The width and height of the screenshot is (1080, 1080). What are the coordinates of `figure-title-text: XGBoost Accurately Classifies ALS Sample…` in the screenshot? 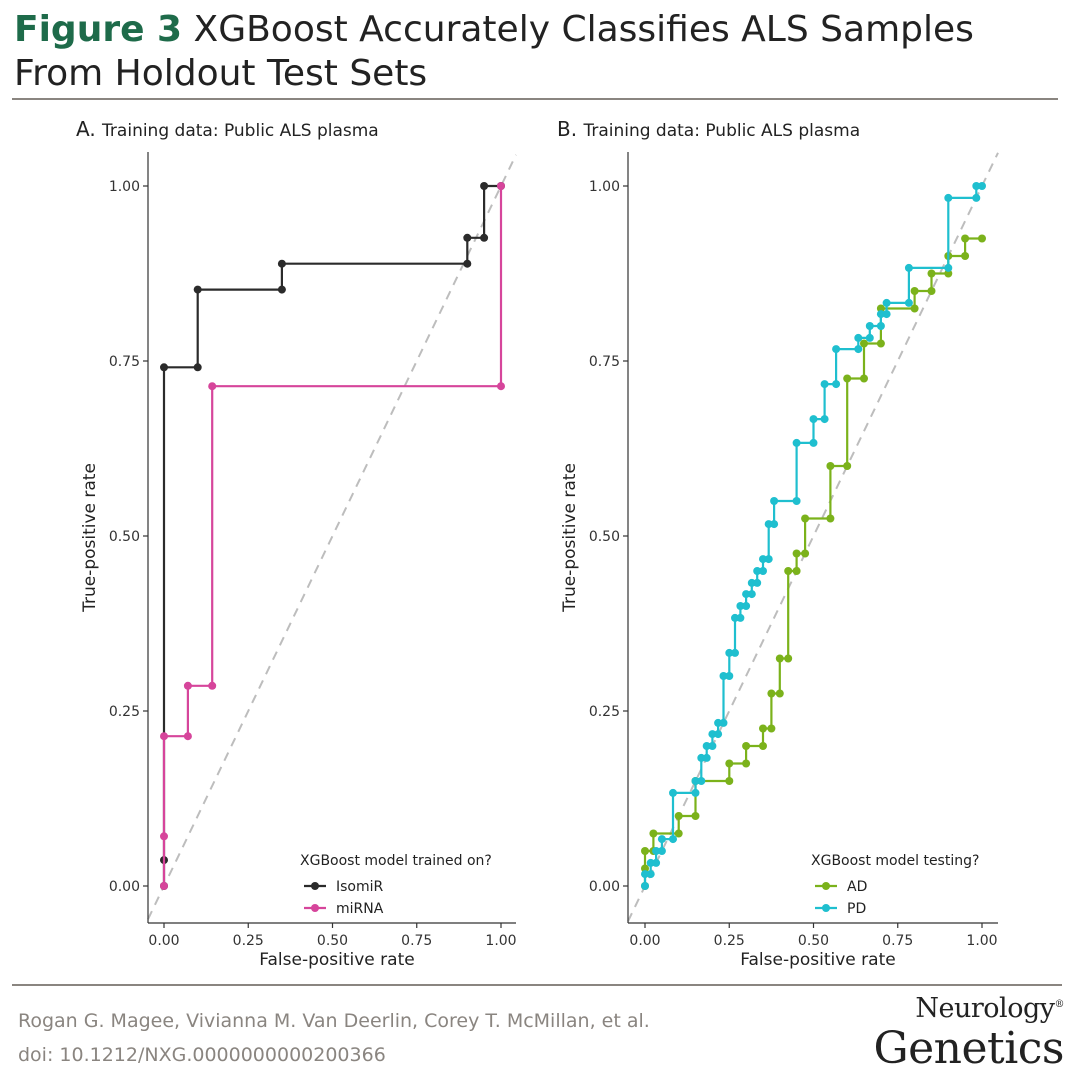 It's located at (494, 51).